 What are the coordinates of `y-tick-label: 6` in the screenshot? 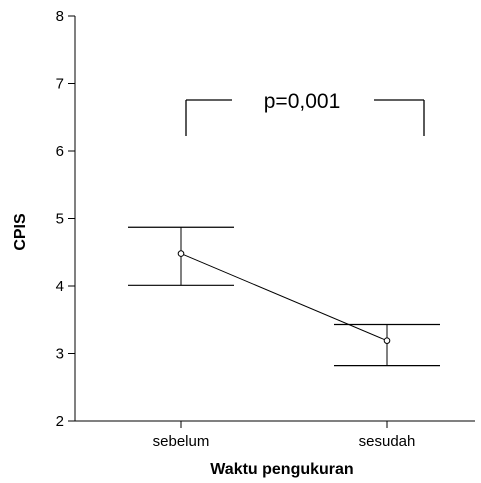 It's located at (60, 151).